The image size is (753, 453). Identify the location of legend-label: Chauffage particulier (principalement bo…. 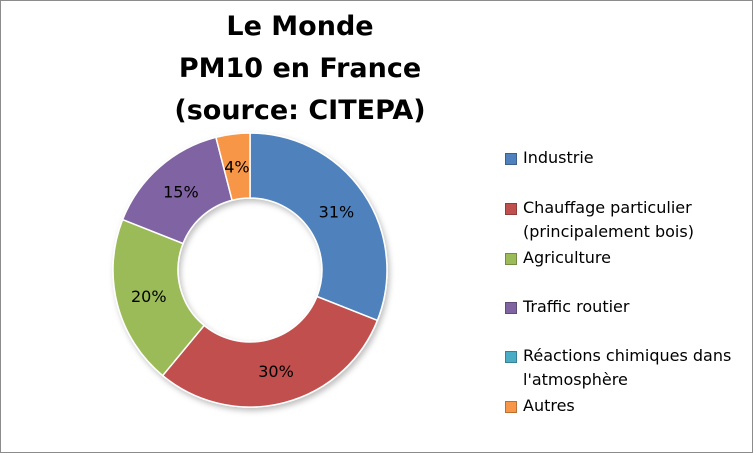
(608, 219).